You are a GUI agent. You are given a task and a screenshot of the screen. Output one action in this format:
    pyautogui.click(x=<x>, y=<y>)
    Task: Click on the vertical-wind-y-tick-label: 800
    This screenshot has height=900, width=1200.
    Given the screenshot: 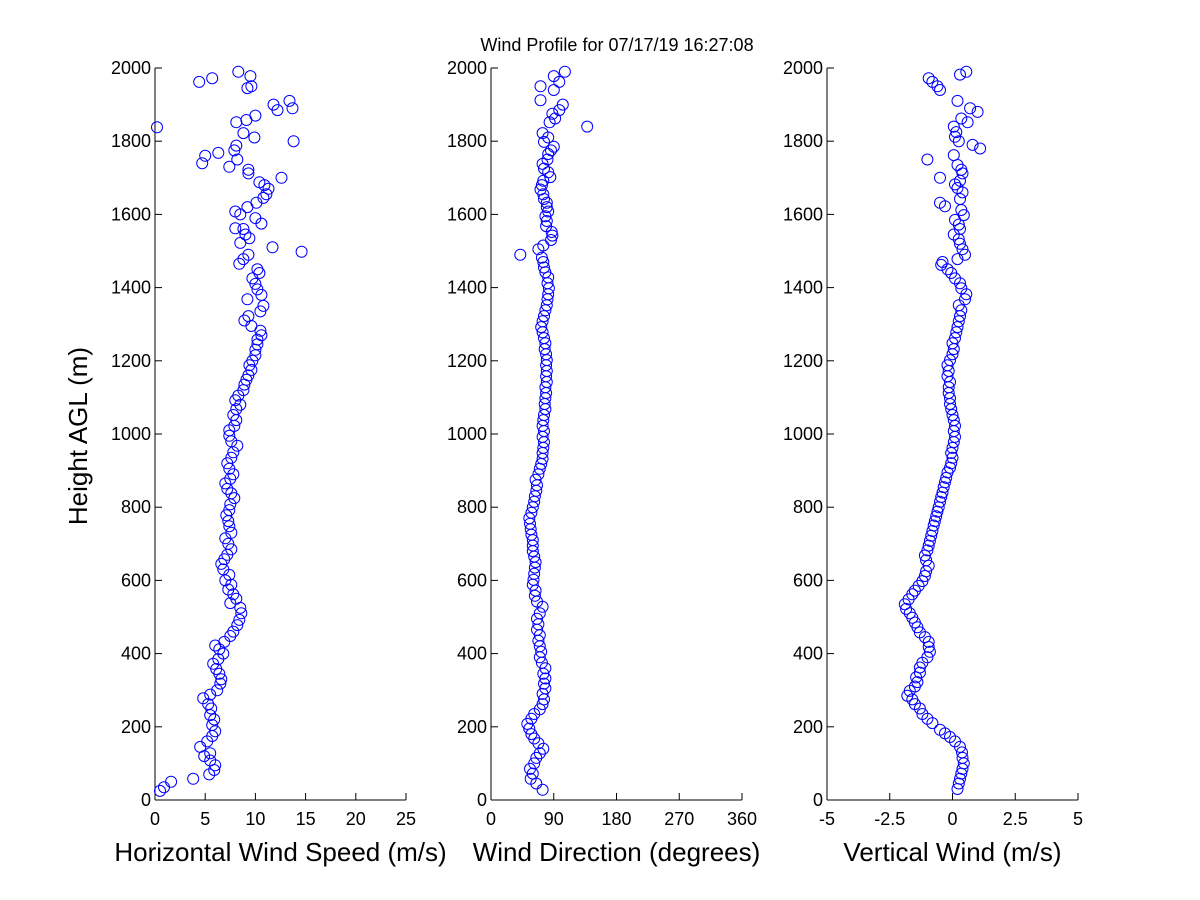 What is the action you would take?
    pyautogui.click(x=808, y=507)
    